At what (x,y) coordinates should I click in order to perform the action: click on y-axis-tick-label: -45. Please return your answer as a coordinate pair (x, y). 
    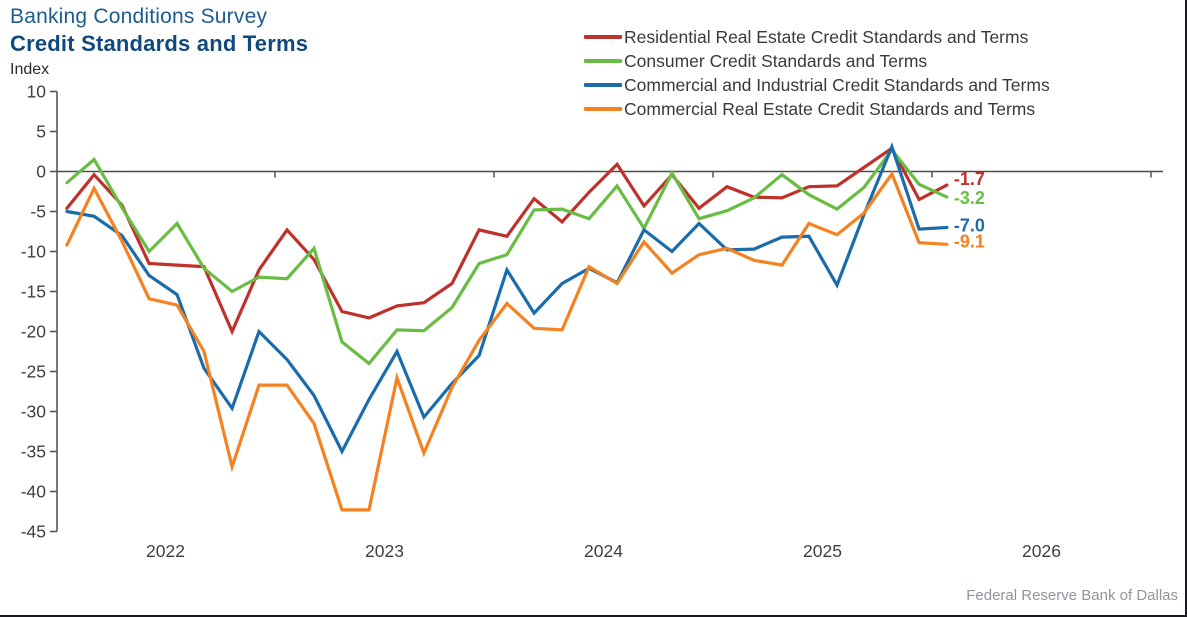
    Looking at the image, I should click on (33, 532).